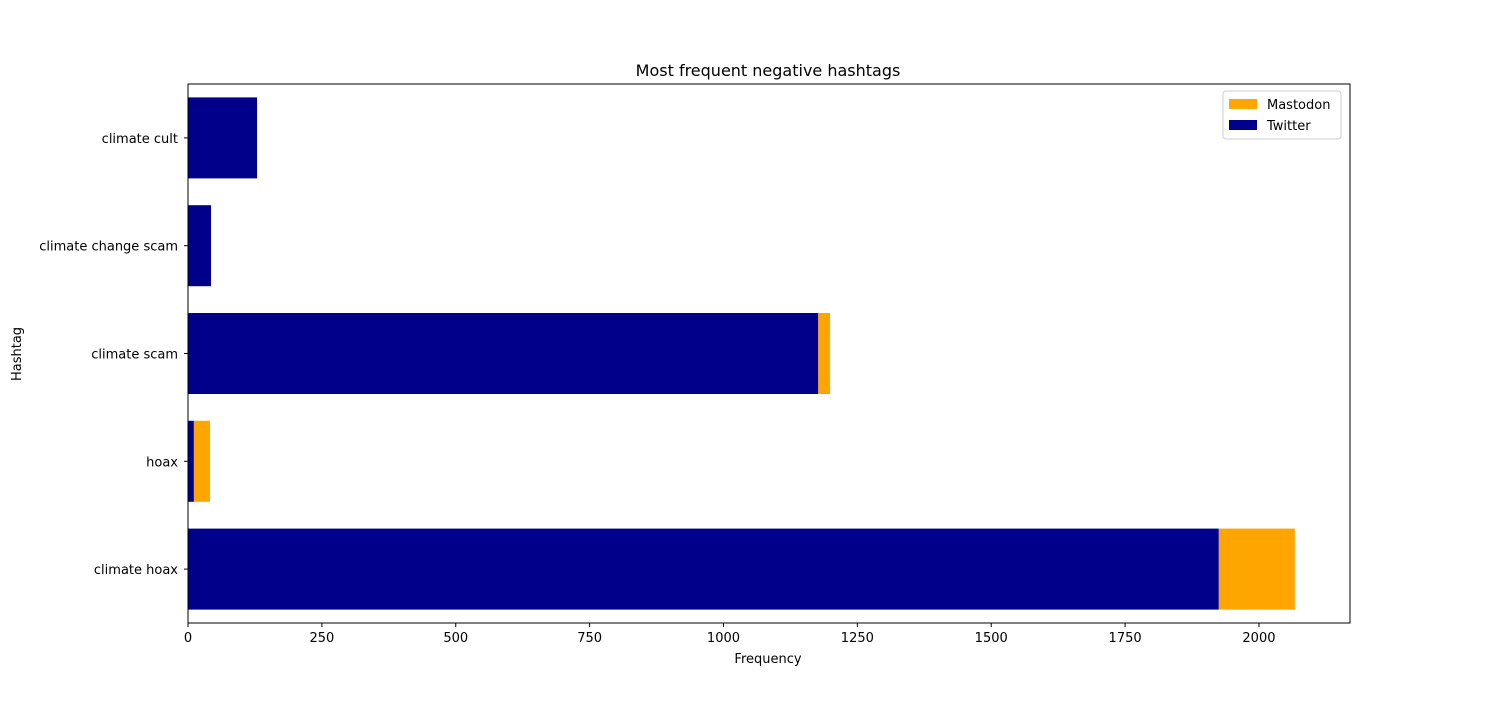 The image size is (1500, 704). I want to click on bar-mastodon-hoax, so click(201, 461).